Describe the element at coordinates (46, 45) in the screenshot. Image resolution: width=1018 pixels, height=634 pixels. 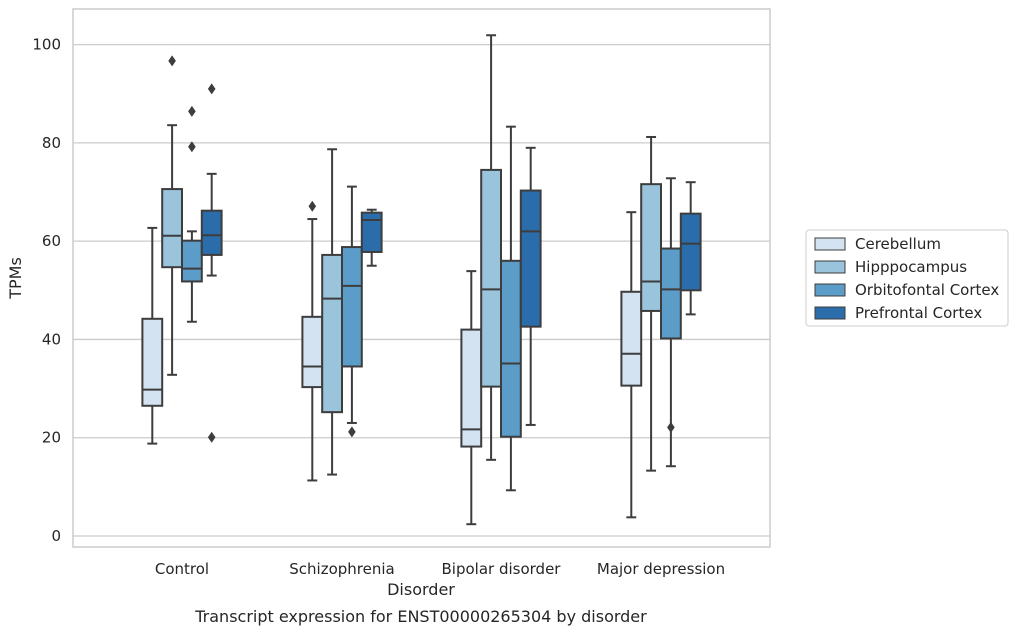
I see `y-tick-label: 100` at that location.